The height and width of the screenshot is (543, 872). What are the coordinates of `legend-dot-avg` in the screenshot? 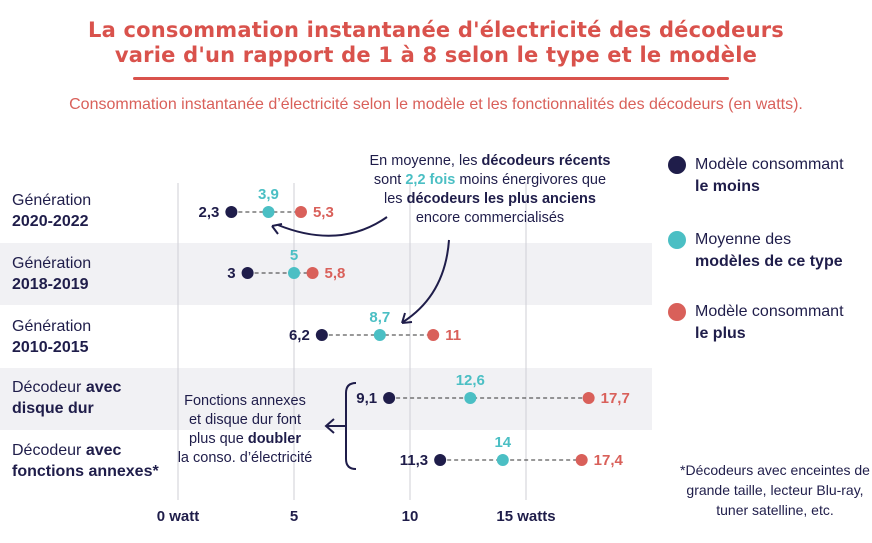 It's located at (677, 240).